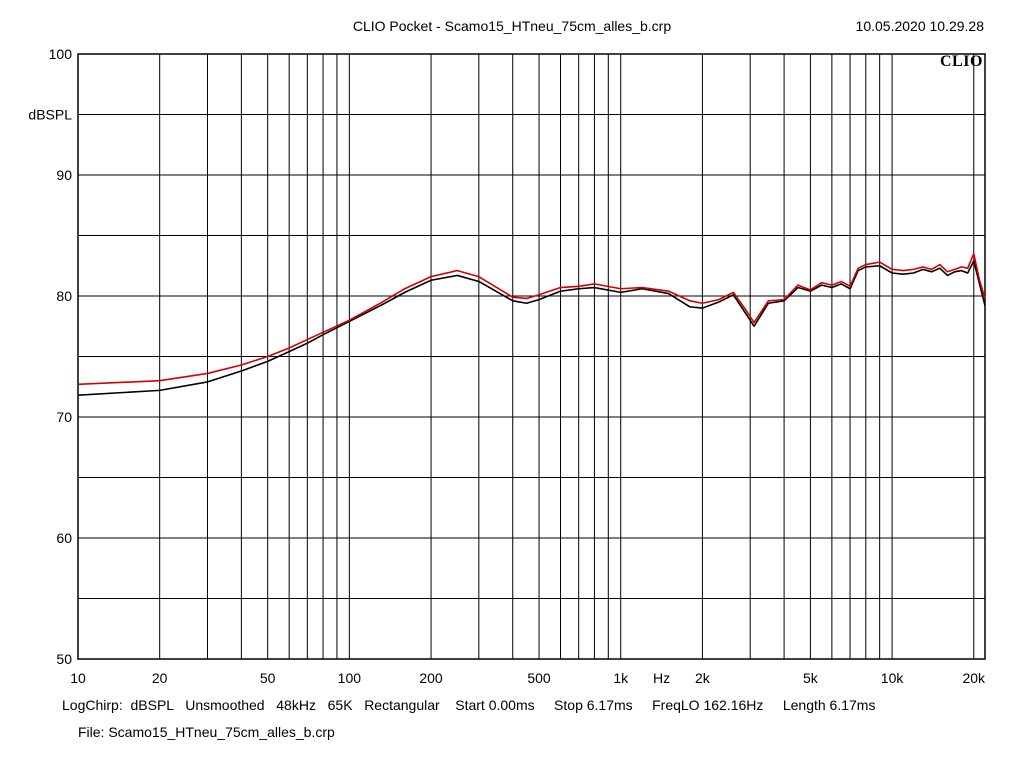 This screenshot has width=1024, height=768. I want to click on x-tick-label: 1k, so click(621, 678).